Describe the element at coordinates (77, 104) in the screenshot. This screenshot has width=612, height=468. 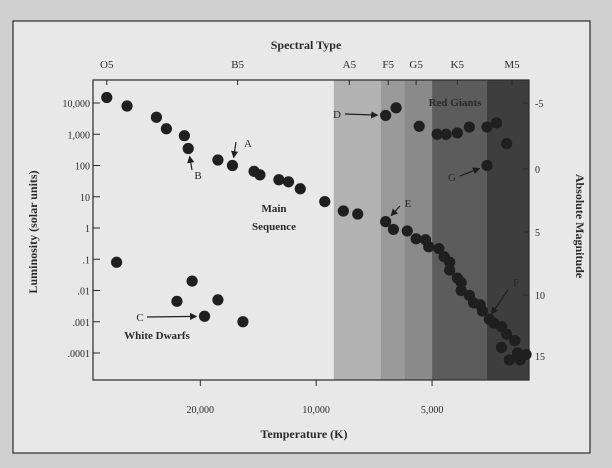
I see `y-tick-label: 10,000` at that location.